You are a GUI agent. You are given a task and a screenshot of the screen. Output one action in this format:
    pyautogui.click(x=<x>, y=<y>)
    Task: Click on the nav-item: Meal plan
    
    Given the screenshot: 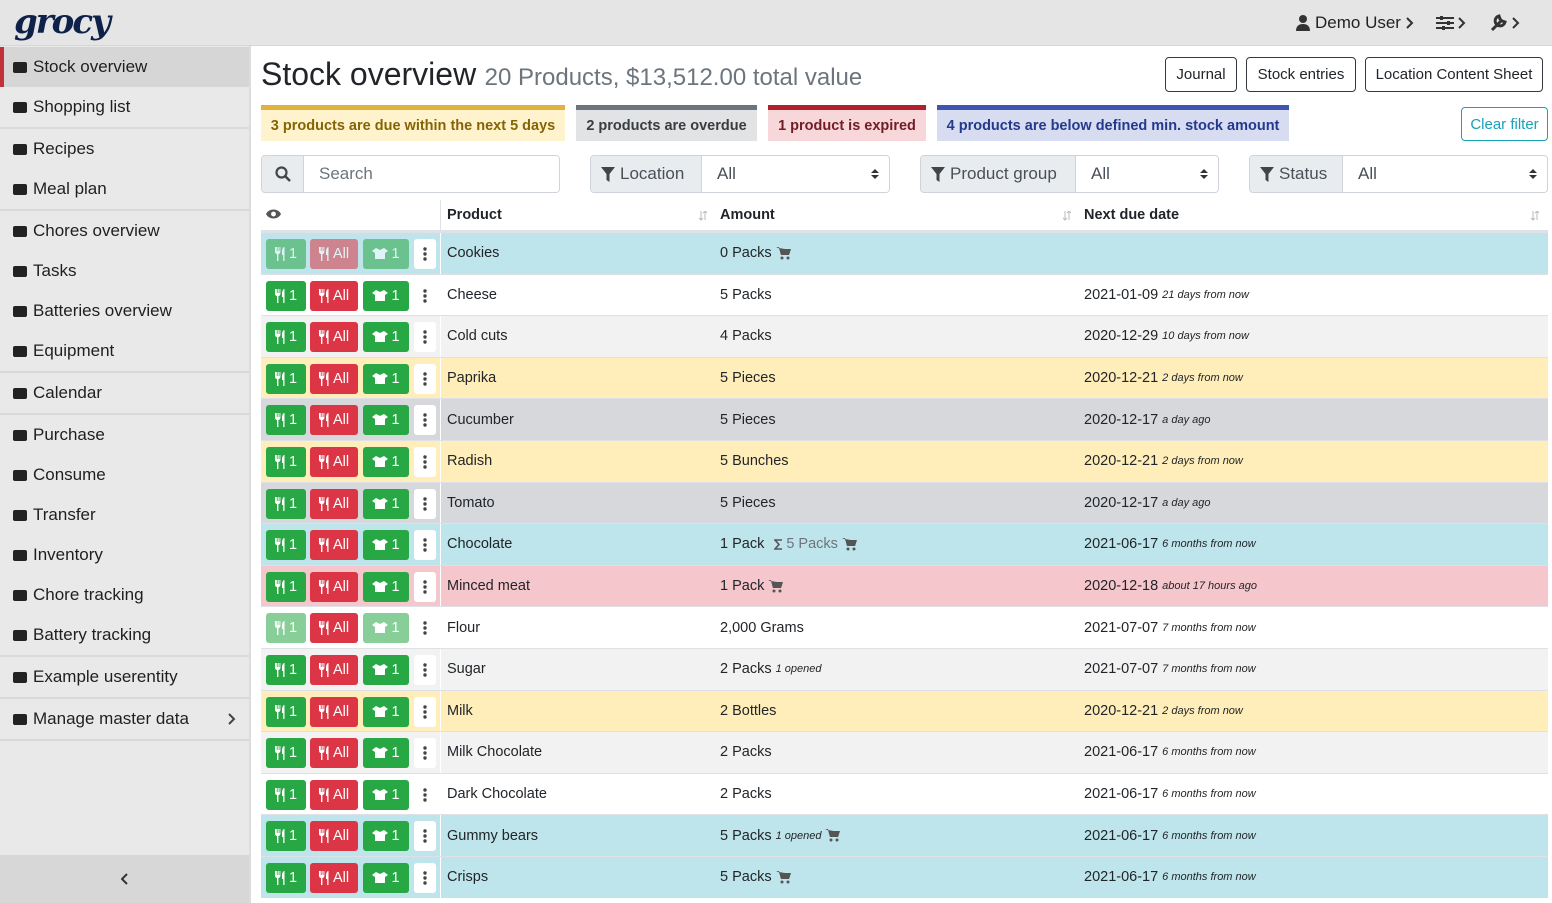 What is the action you would take?
    pyautogui.click(x=124, y=189)
    